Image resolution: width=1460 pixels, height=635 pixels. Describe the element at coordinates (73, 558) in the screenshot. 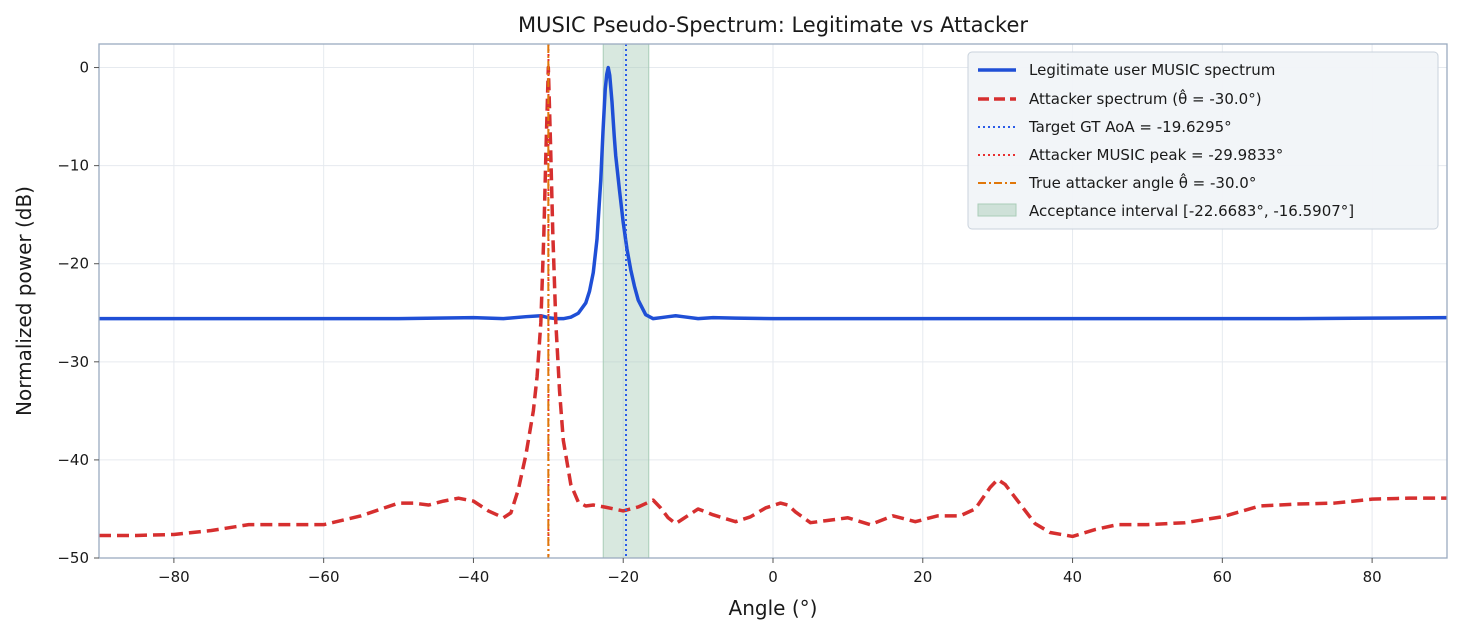

I see `y-tick-label: −50` at that location.